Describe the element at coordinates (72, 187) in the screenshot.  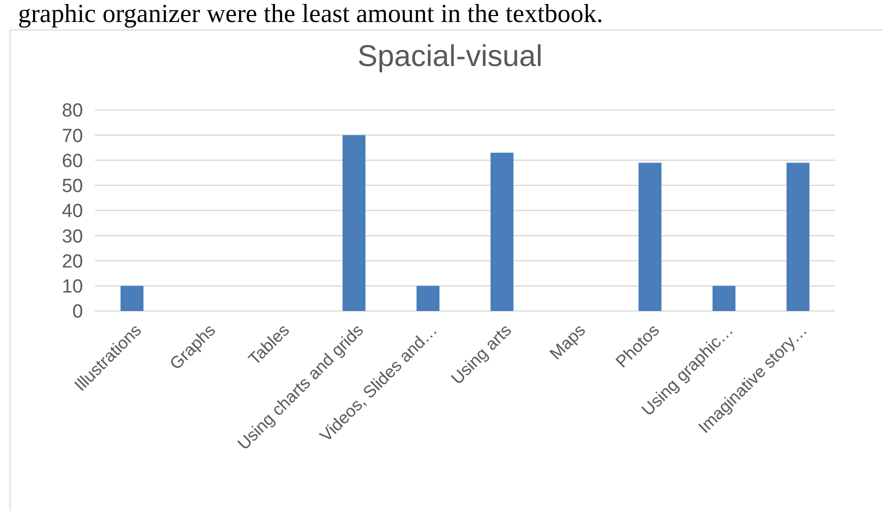
I see `y-tick-label: 50` at that location.